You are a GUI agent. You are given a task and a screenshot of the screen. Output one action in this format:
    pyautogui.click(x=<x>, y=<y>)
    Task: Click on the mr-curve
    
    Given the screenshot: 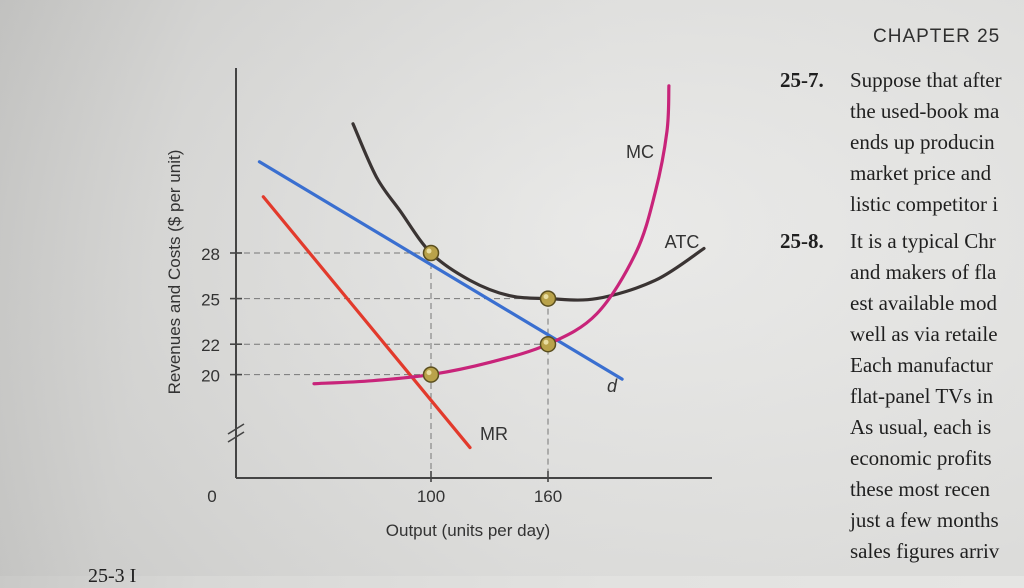 What is the action you would take?
    pyautogui.click(x=366, y=322)
    